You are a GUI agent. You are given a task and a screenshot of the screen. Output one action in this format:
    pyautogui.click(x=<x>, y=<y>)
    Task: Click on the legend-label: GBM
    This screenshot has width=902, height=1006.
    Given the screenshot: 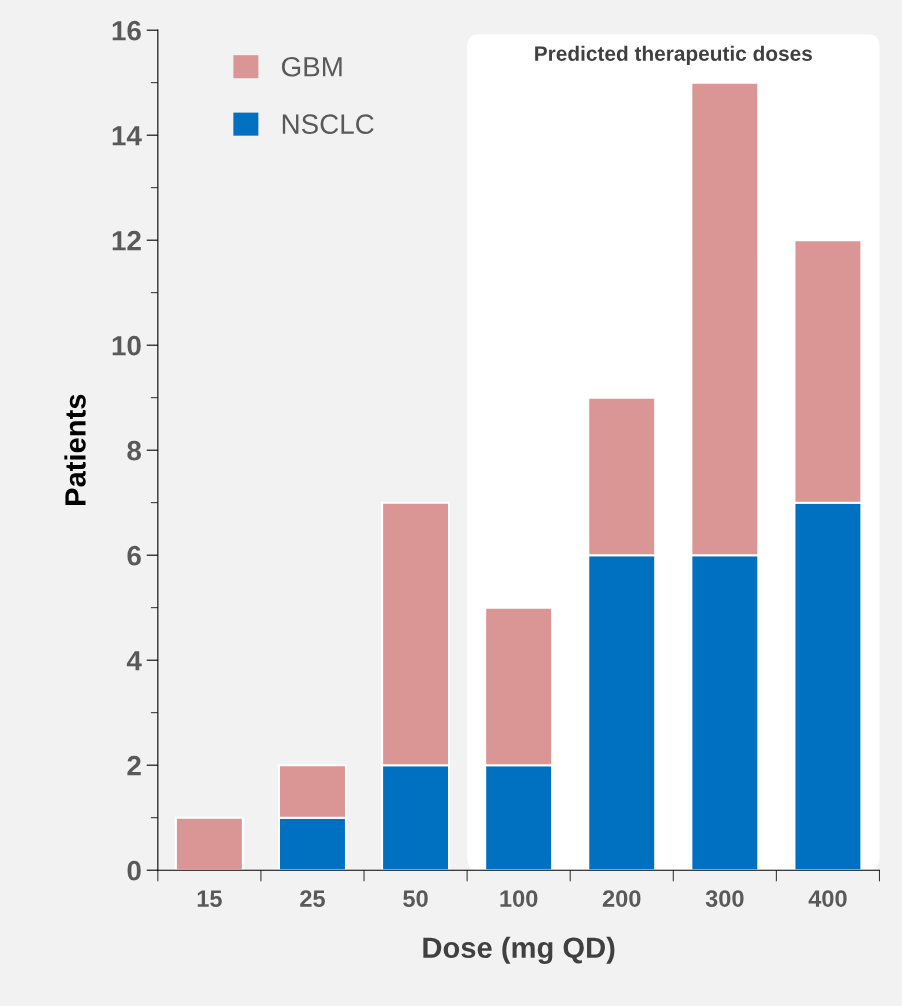 What is the action you would take?
    pyautogui.click(x=311, y=66)
    